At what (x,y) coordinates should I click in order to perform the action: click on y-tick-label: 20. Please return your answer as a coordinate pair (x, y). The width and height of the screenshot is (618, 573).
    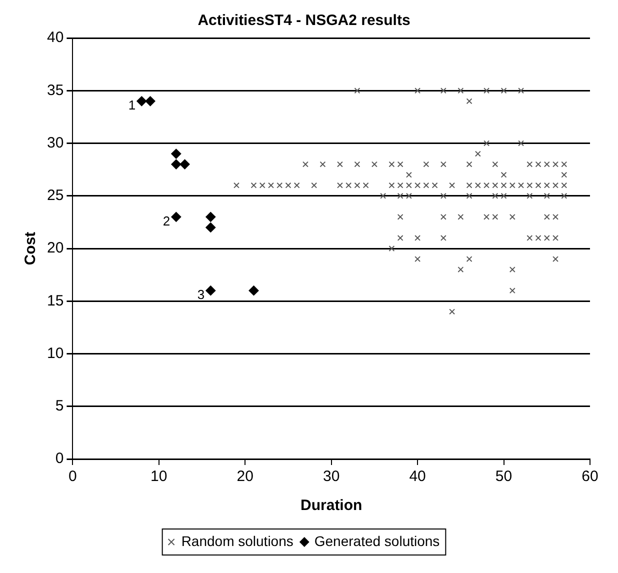
    Looking at the image, I should click on (55, 248).